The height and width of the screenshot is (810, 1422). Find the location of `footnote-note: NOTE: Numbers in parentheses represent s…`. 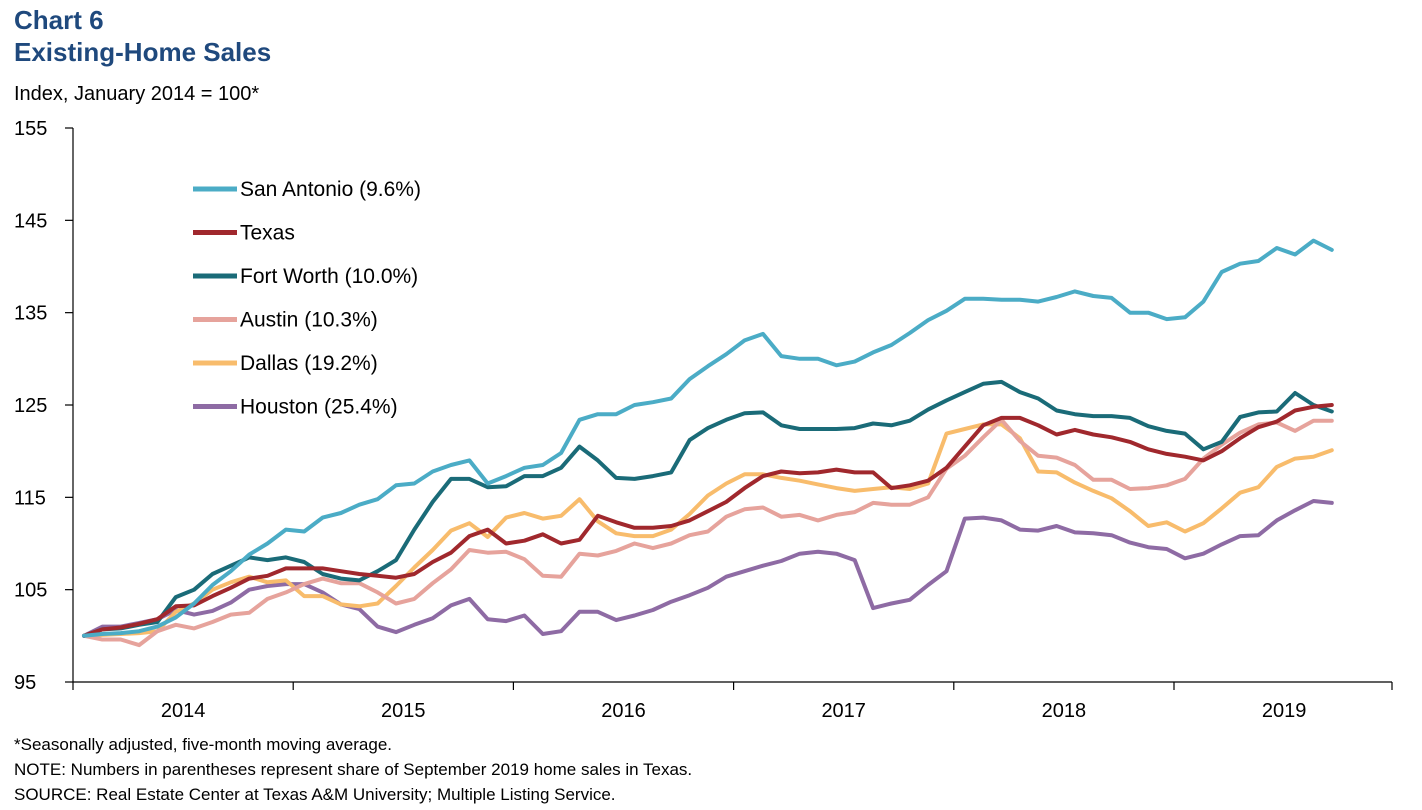

footnote-note: NOTE: Numbers in parentheses represent s… is located at coordinates (353, 769).